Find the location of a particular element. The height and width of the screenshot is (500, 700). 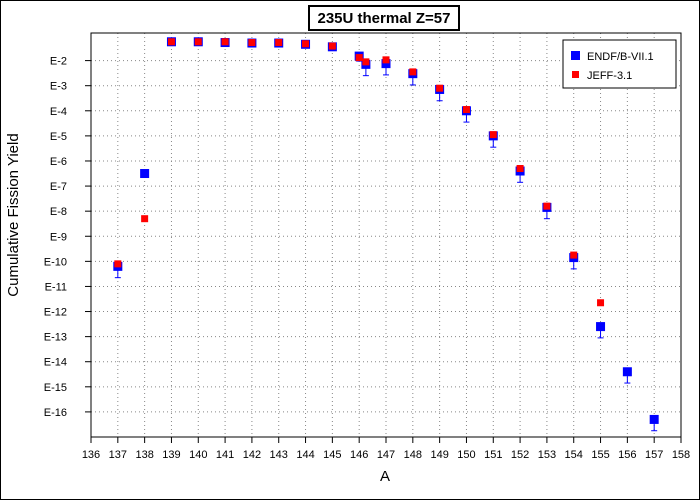

y-tick-label: E-9 is located at coordinates (58, 237).